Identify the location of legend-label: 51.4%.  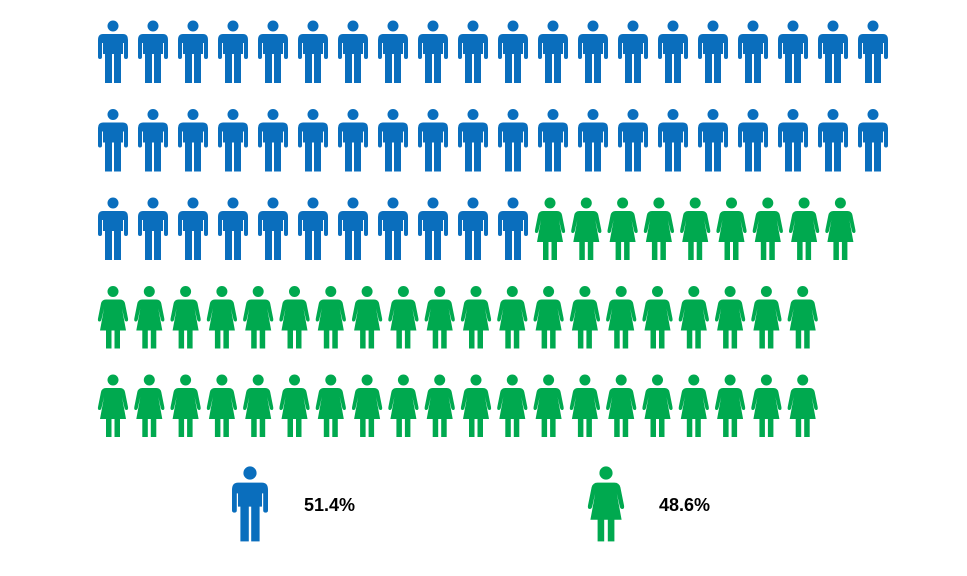
(329, 505).